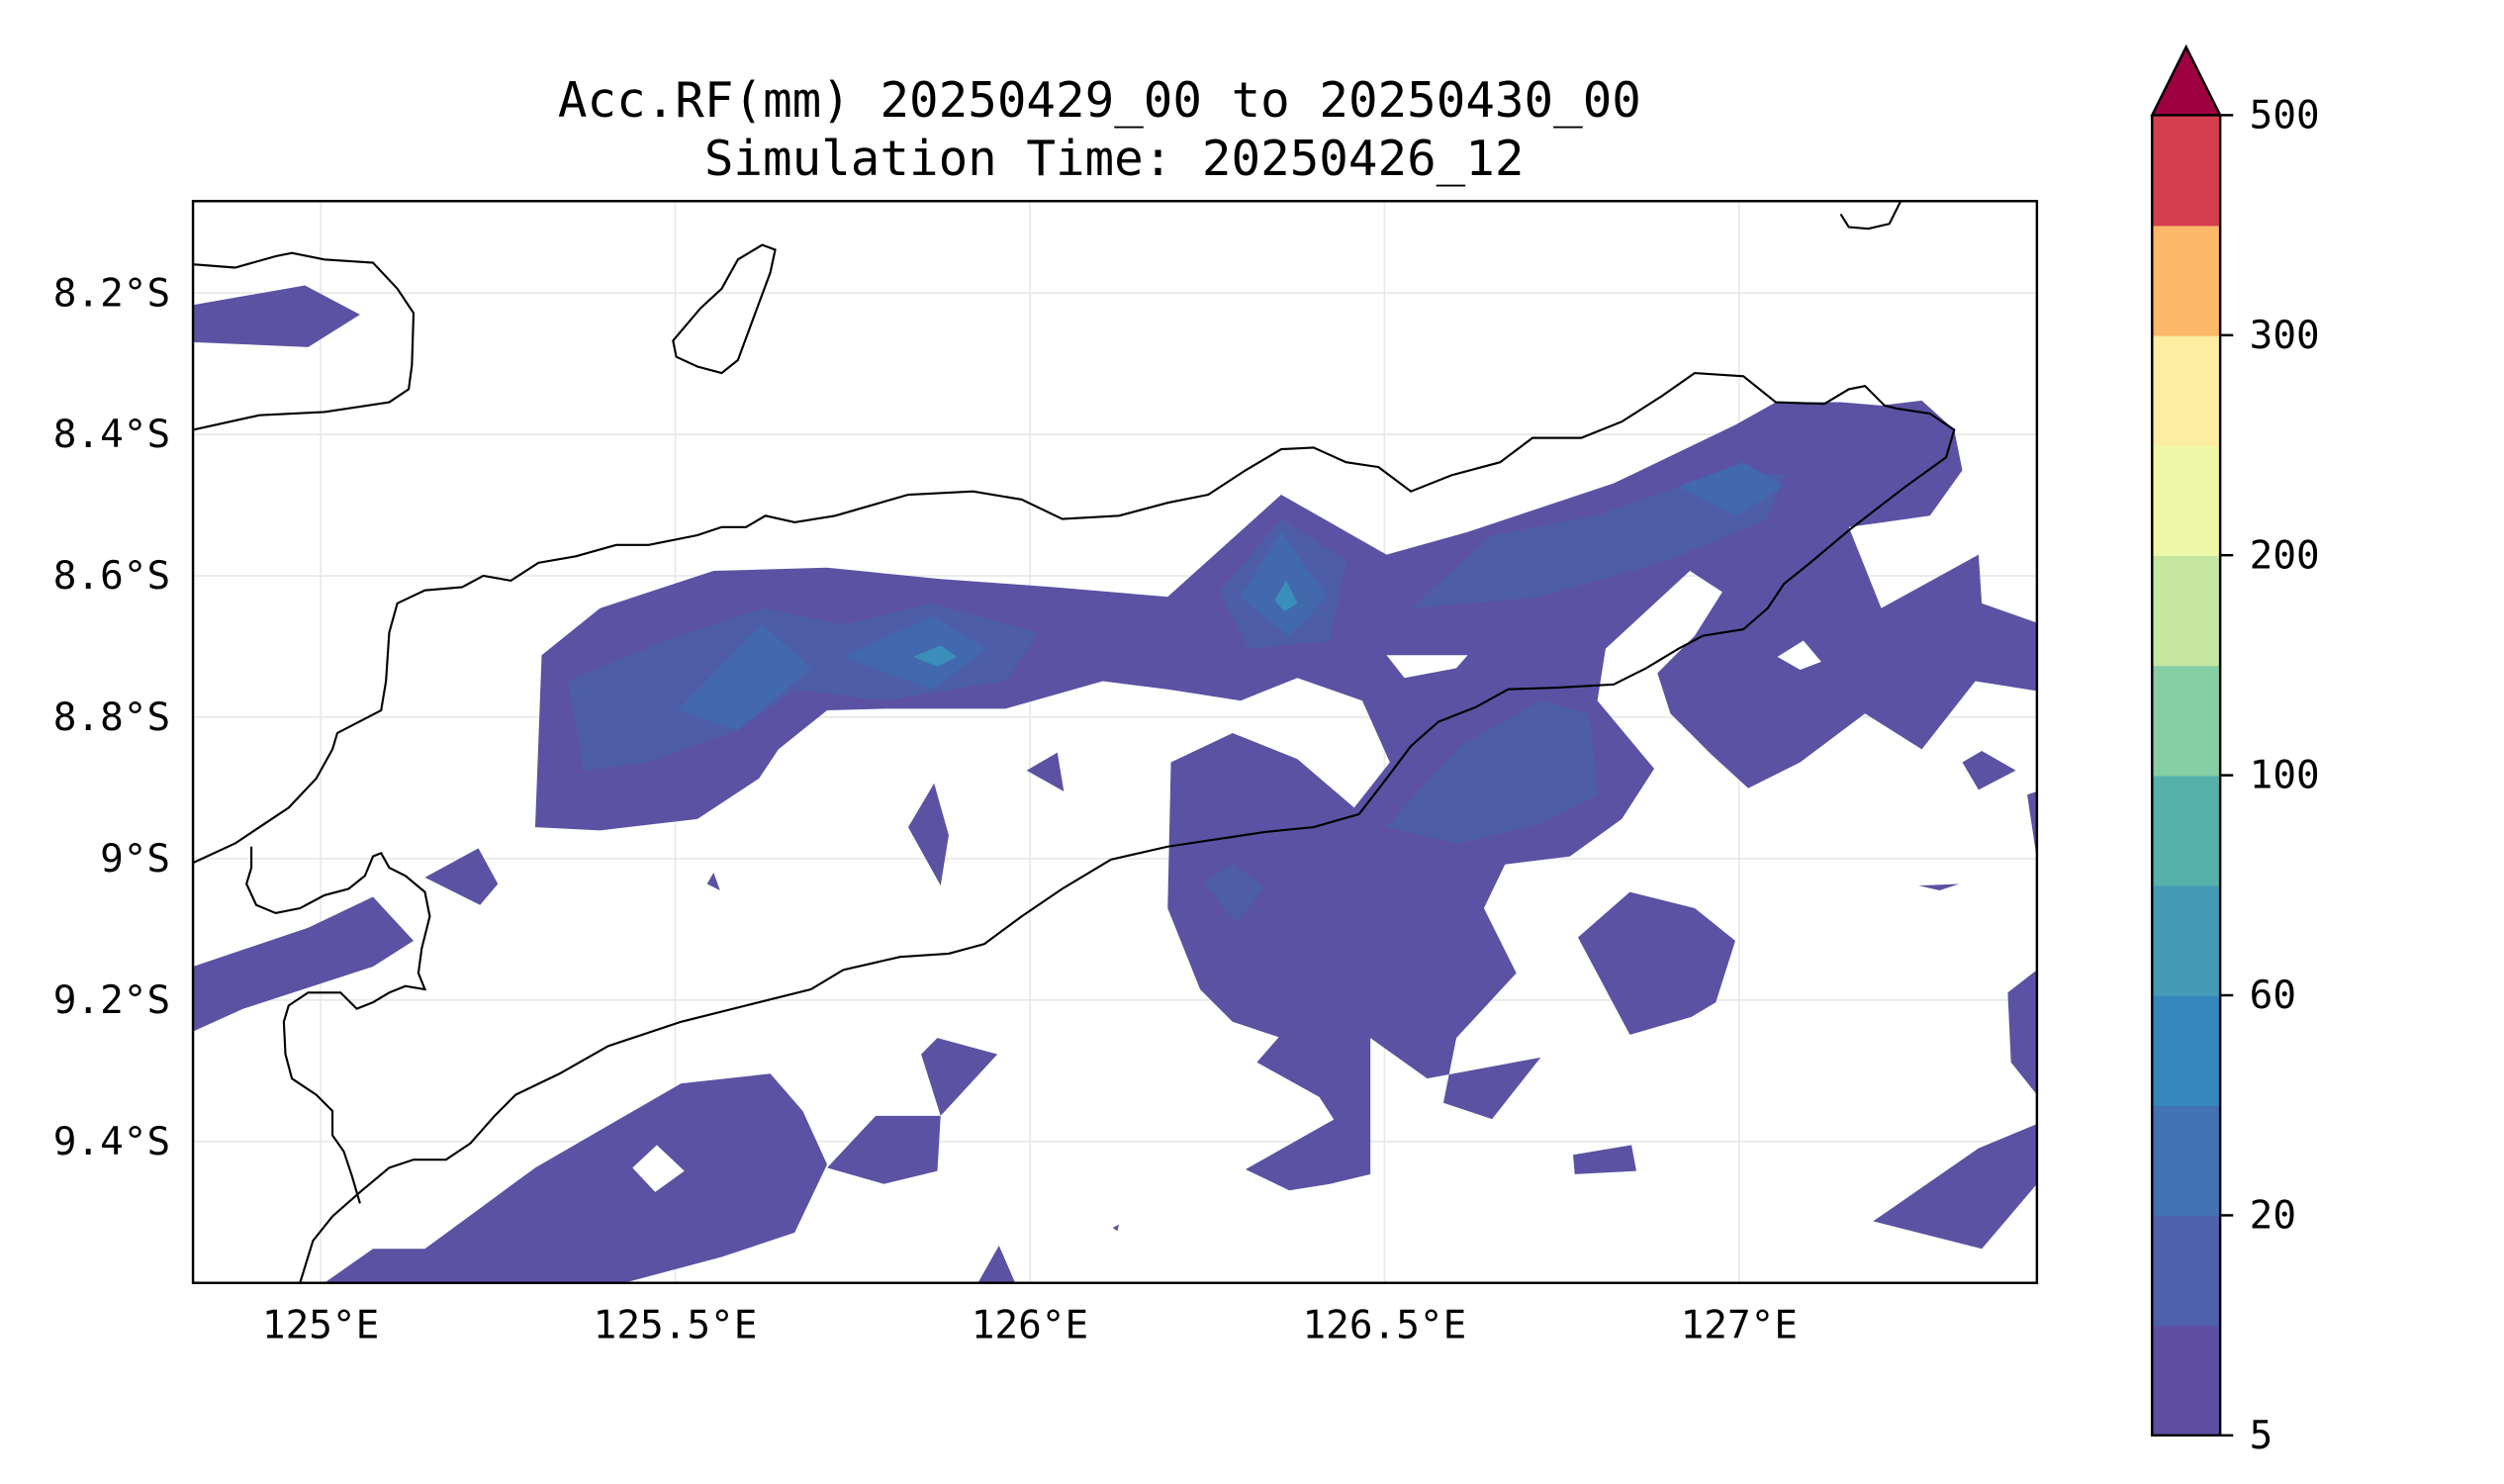 The height and width of the screenshot is (1484, 2504). Describe the element at coordinates (2285, 555) in the screenshot. I see `colorbar-tick-label: 200` at that location.